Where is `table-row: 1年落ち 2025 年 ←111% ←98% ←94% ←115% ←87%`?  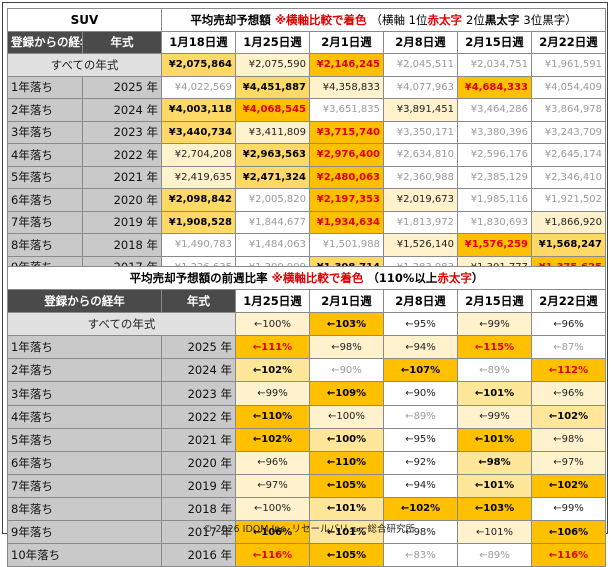
table-row: 1年落ち 2025 年 ←111% ←98% ←94% ←115% ←87% is located at coordinates (307, 347).